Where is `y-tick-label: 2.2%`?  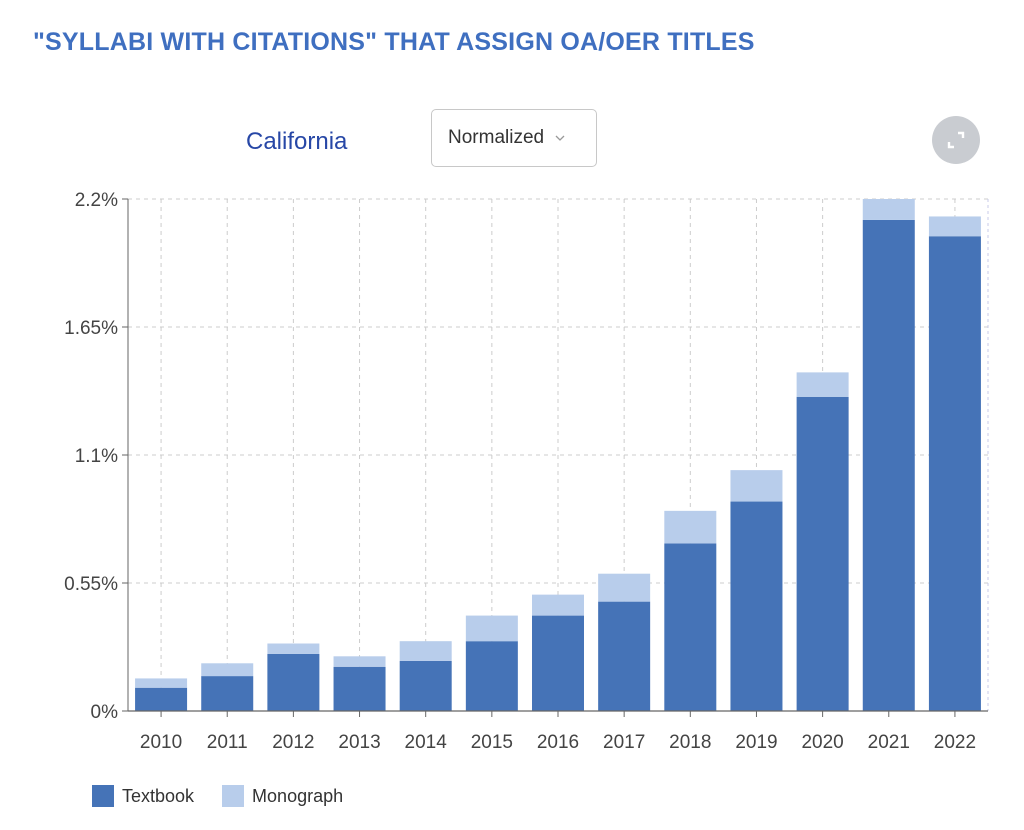
y-tick-label: 2.2% is located at coordinates (96, 200).